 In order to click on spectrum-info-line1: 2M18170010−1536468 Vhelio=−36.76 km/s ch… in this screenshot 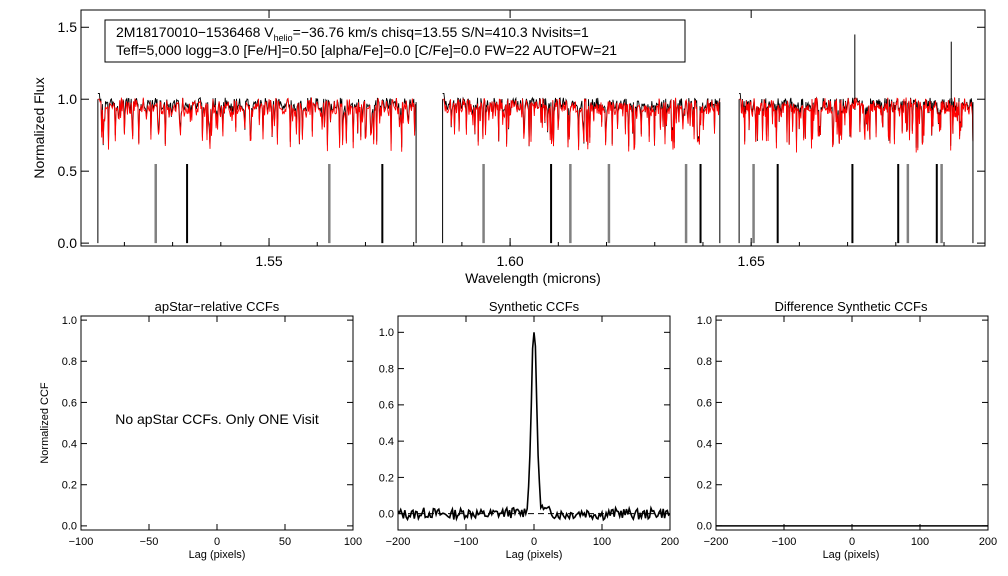, I will do `click(352, 33)`.